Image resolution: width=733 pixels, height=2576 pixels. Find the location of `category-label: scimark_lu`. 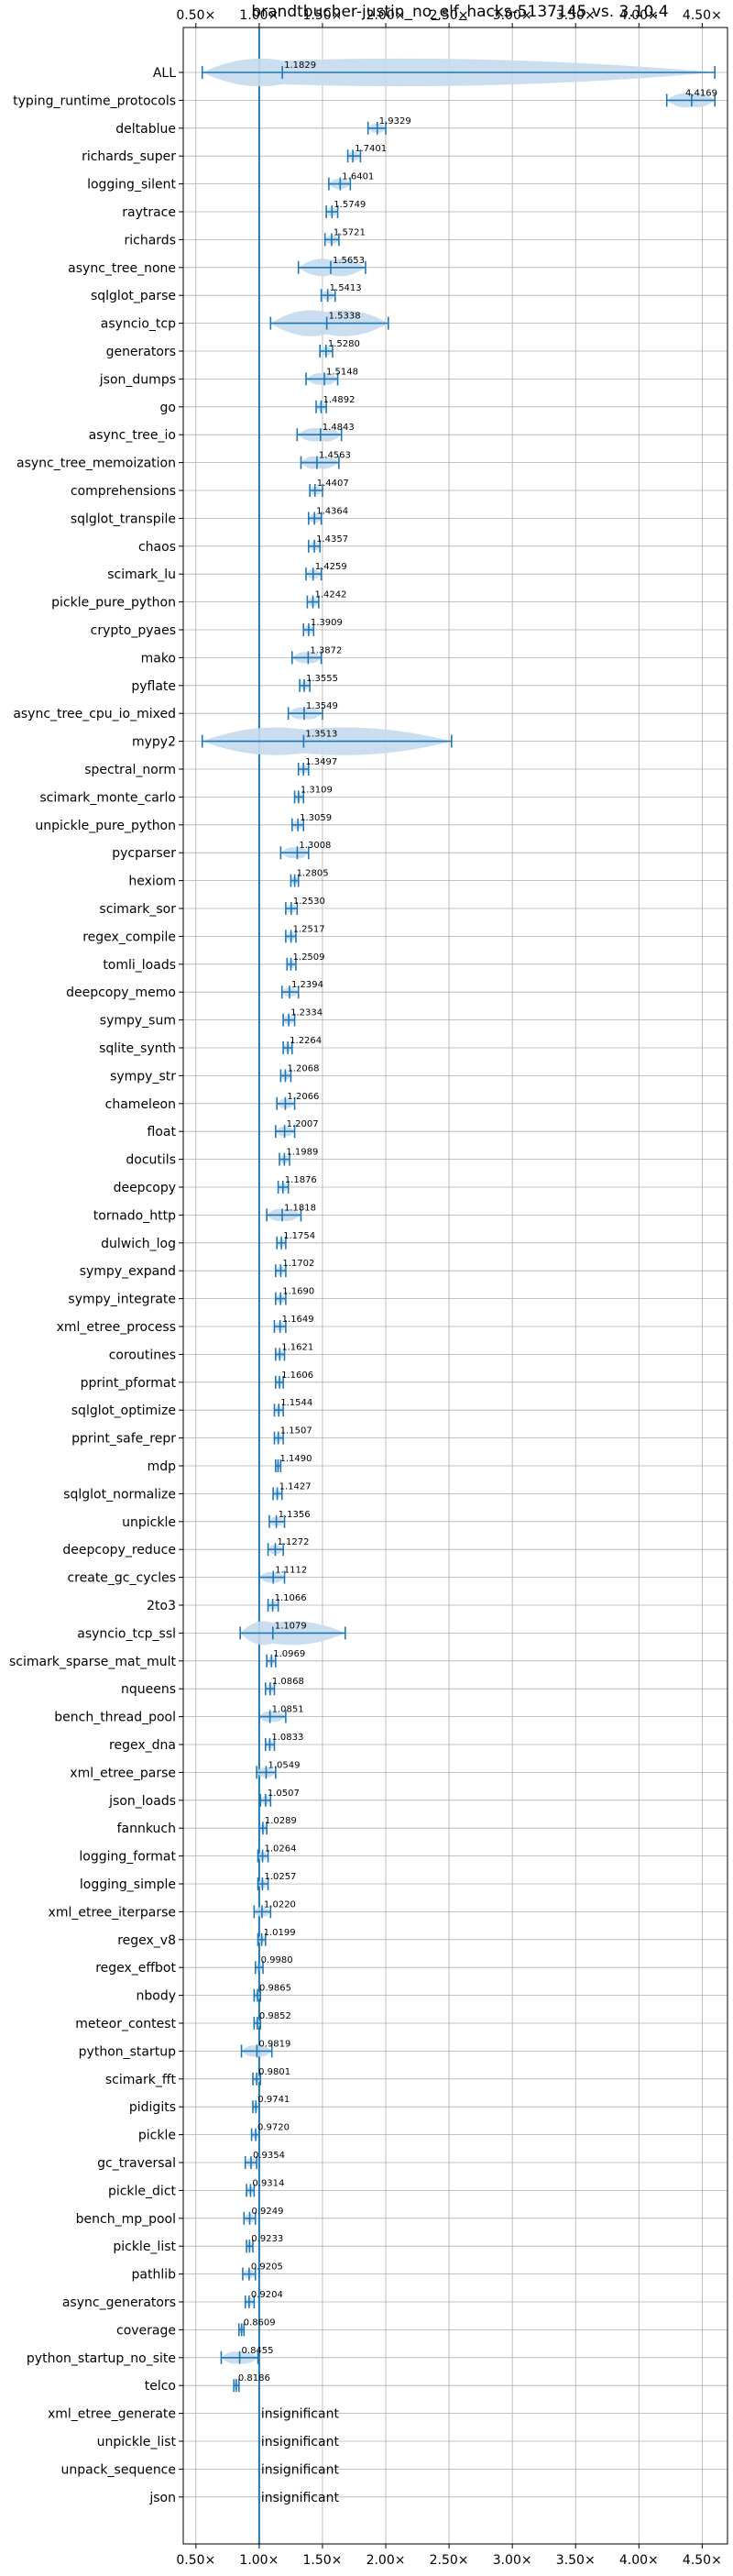

category-label: scimark_lu is located at coordinates (141, 574).